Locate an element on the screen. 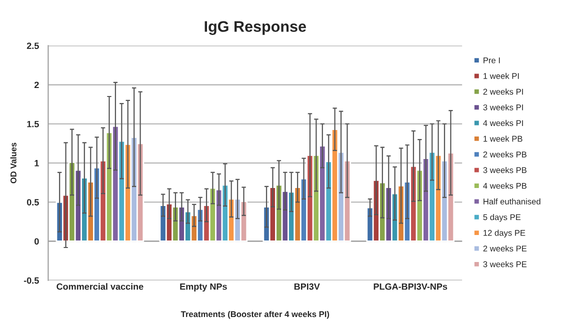 This screenshot has width=567, height=326. legend-label: 4 weeks PI is located at coordinates (503, 123).